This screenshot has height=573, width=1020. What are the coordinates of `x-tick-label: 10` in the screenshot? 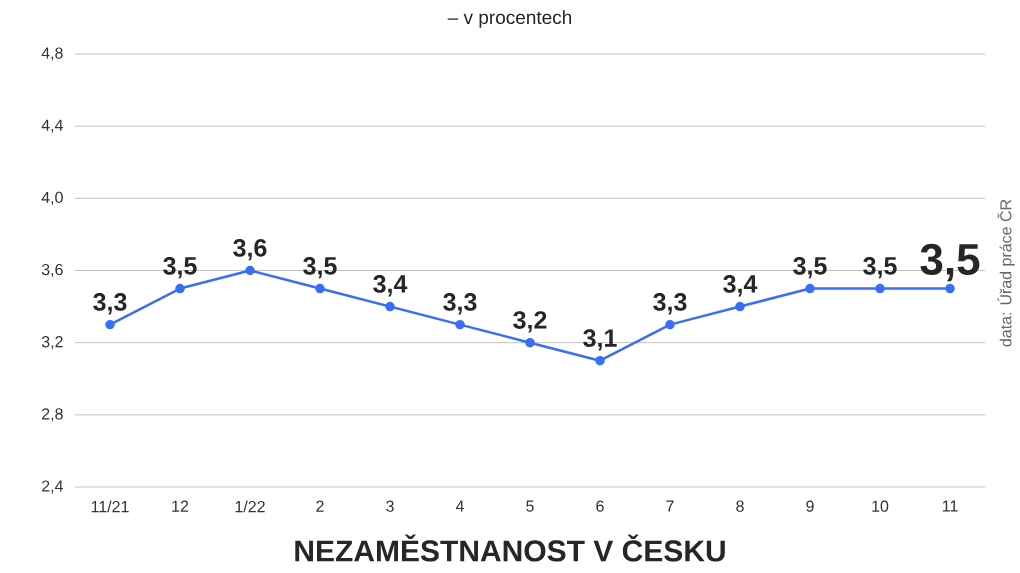 It's located at (880, 506).